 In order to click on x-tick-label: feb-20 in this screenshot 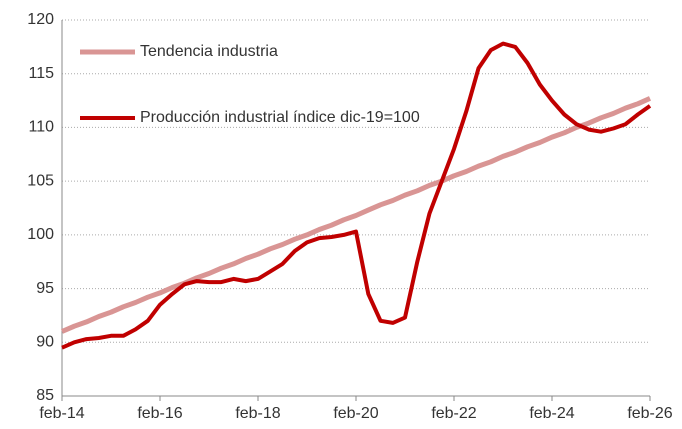, I will do `click(355, 413)`.